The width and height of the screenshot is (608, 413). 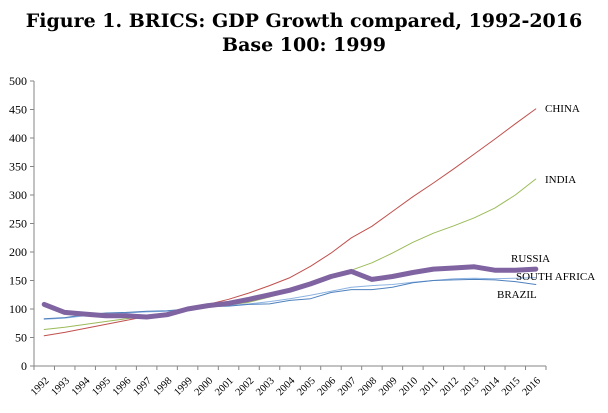 I want to click on x-tick-label: 1992, so click(x=40, y=387).